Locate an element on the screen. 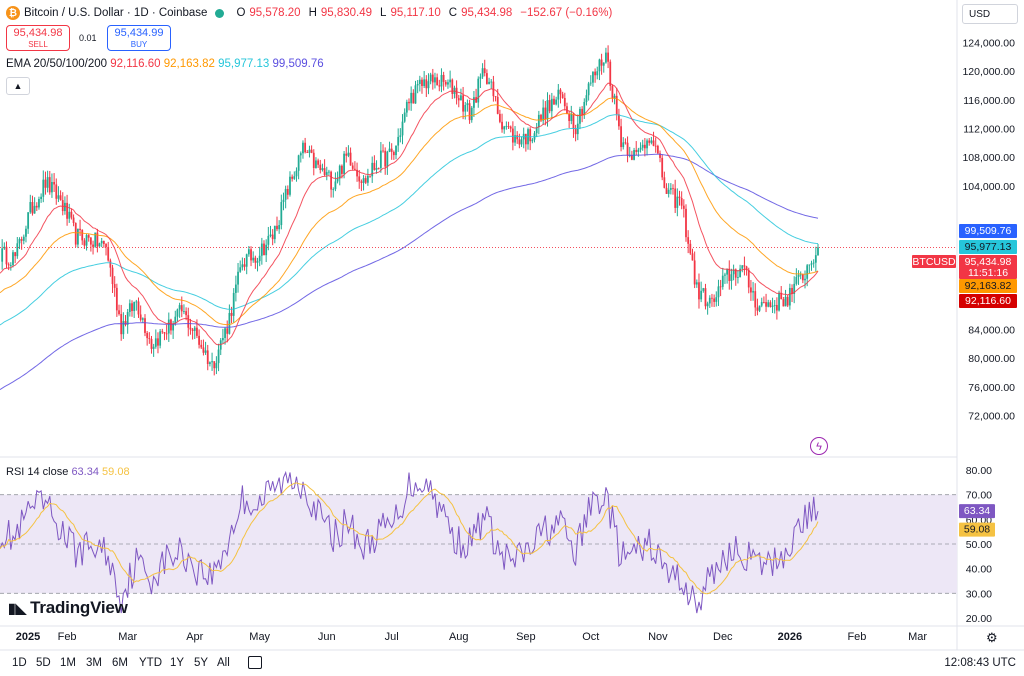 This screenshot has width=1024, height=676. rsi-band-group is located at coordinates (478, 544).